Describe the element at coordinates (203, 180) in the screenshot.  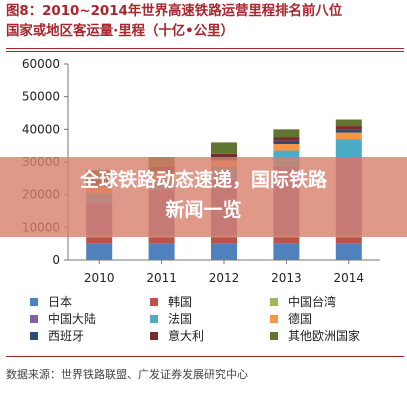
I see `banner-headline-line-1: 全球铁路动态速递，国际铁路` at that location.